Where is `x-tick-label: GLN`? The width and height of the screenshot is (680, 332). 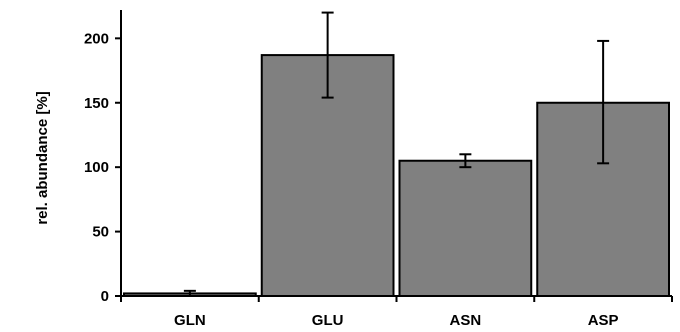
x-tick-label: GLN is located at coordinates (190, 320).